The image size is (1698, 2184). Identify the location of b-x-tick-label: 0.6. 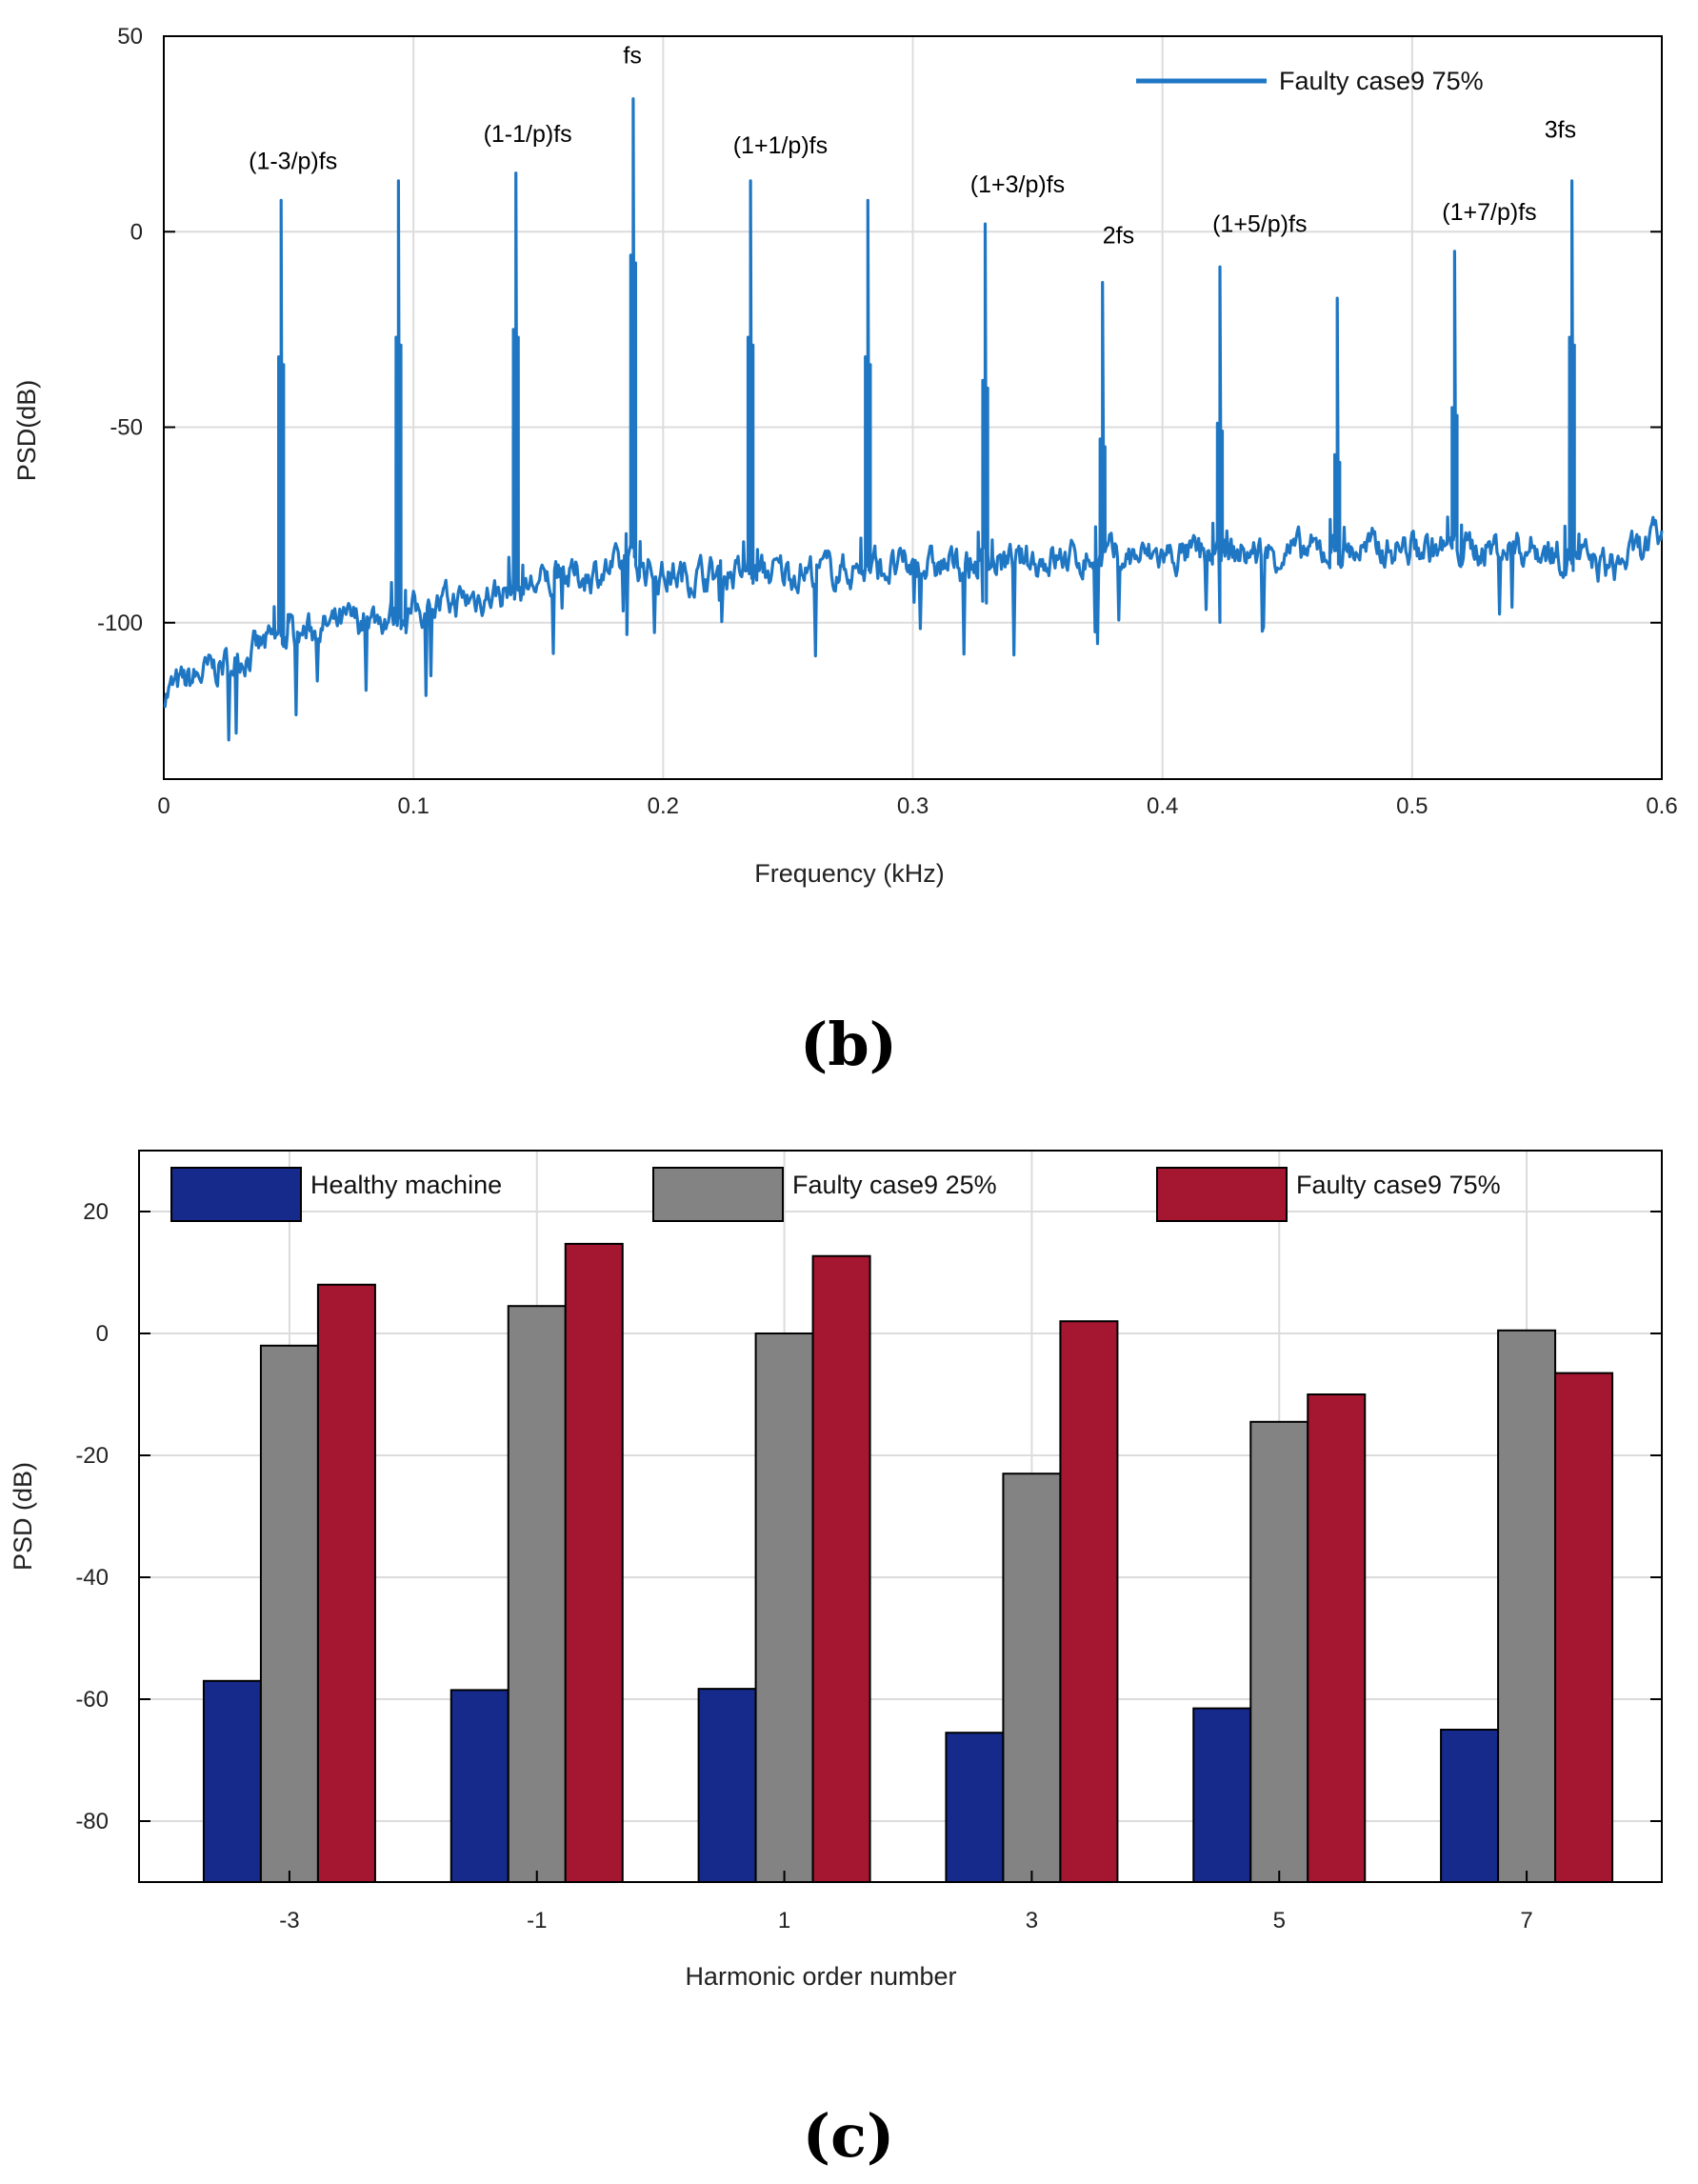
(1661, 806).